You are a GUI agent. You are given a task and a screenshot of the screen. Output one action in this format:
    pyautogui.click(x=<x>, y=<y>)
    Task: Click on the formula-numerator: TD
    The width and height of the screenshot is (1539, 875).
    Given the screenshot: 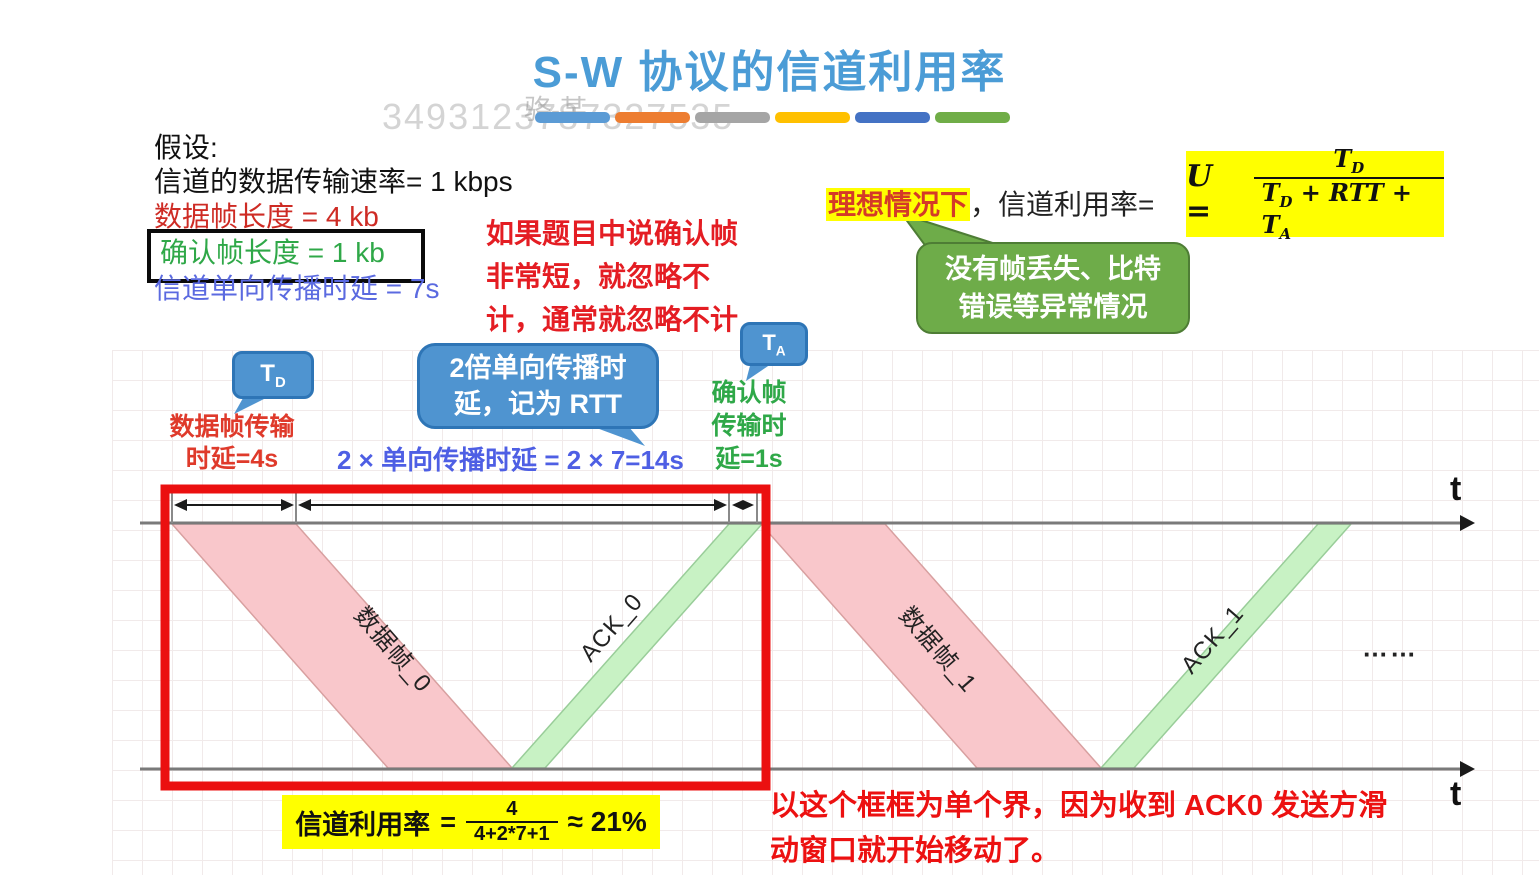 What is the action you would take?
    pyautogui.click(x=1349, y=160)
    